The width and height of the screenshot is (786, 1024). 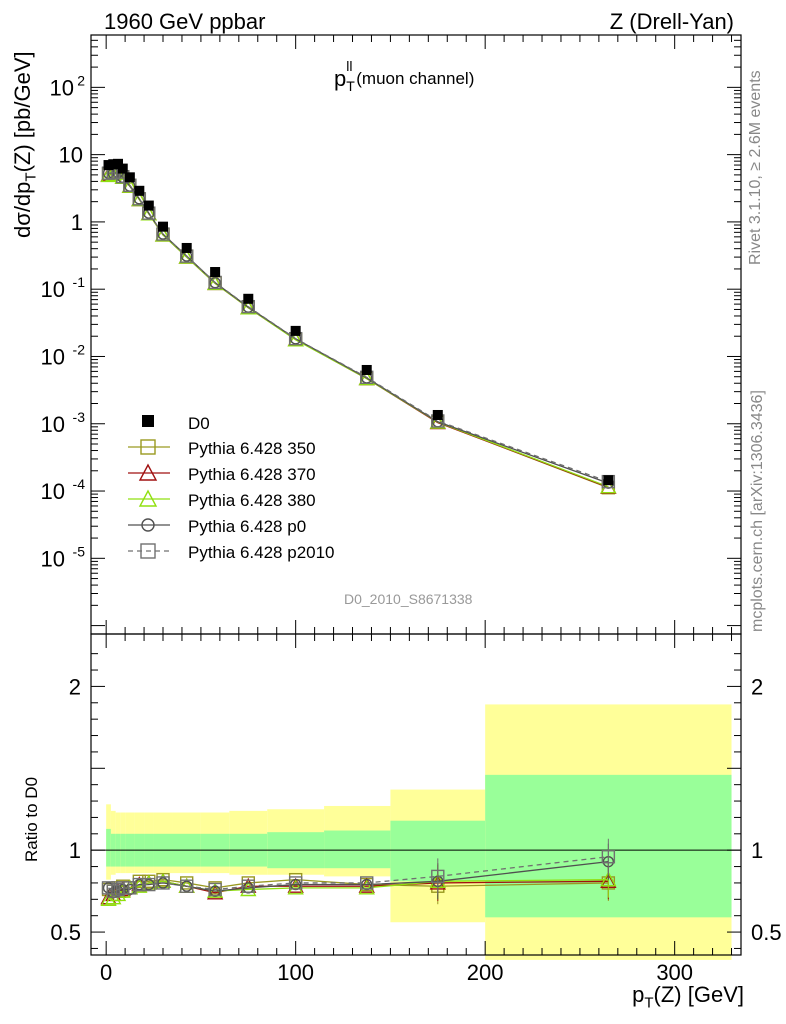 I want to click on y-tick-exponent: -1, so click(x=79, y=282).